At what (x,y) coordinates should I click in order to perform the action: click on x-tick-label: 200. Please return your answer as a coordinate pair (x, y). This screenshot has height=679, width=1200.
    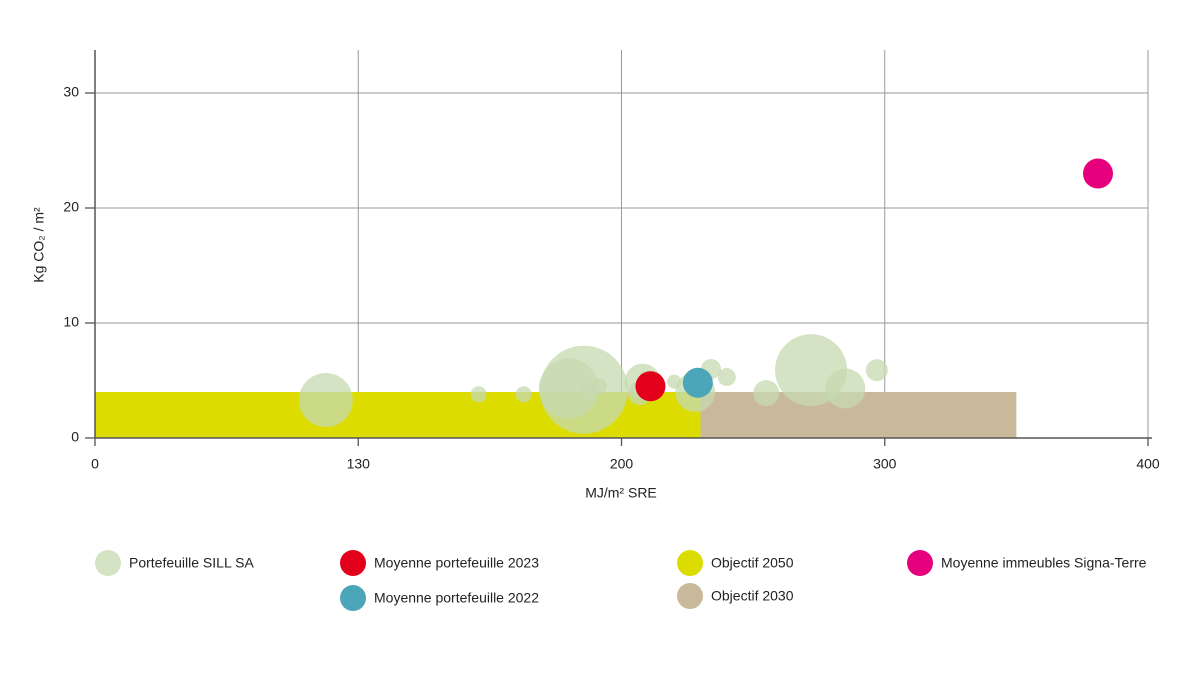
    Looking at the image, I should click on (622, 464).